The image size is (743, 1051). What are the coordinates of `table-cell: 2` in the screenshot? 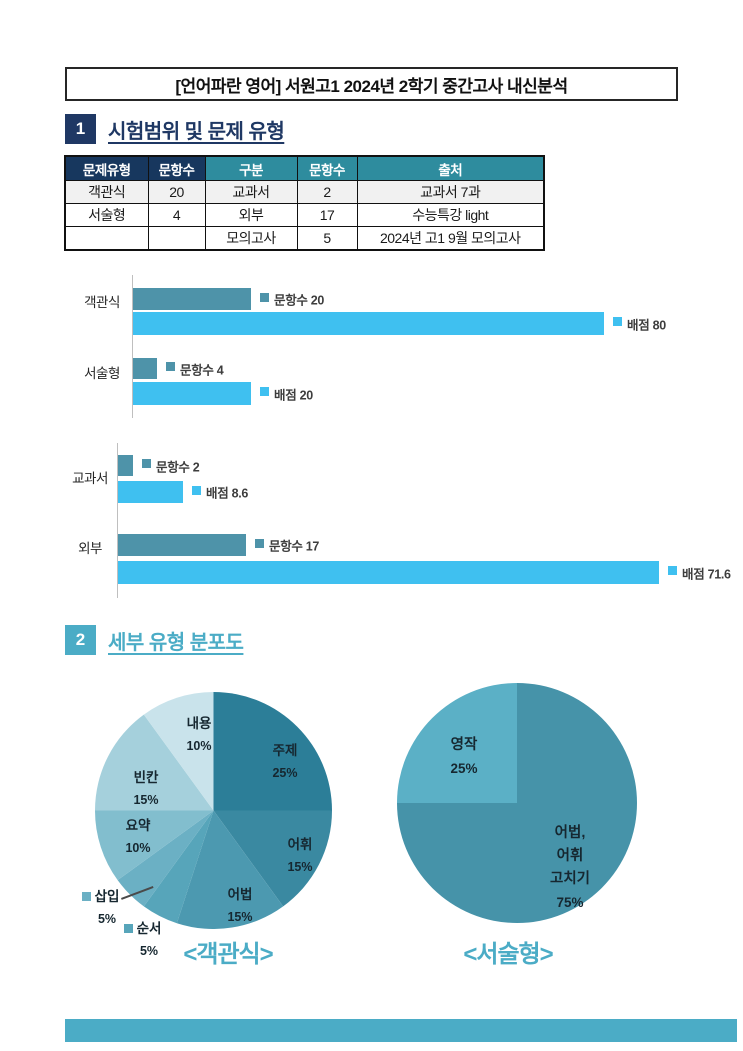 It's located at (327, 192).